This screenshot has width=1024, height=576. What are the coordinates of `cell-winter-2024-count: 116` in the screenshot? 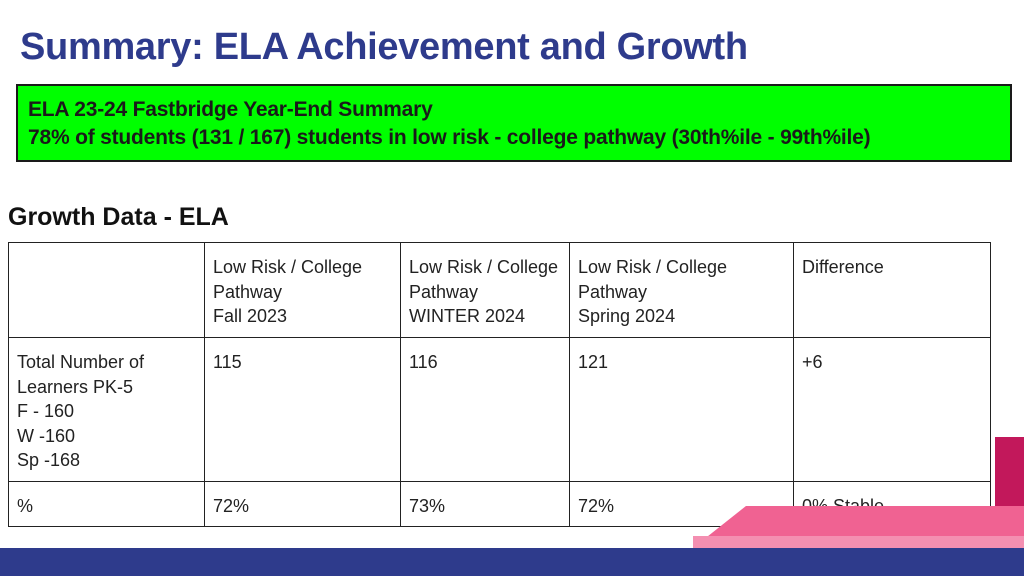 It's located at (485, 409).